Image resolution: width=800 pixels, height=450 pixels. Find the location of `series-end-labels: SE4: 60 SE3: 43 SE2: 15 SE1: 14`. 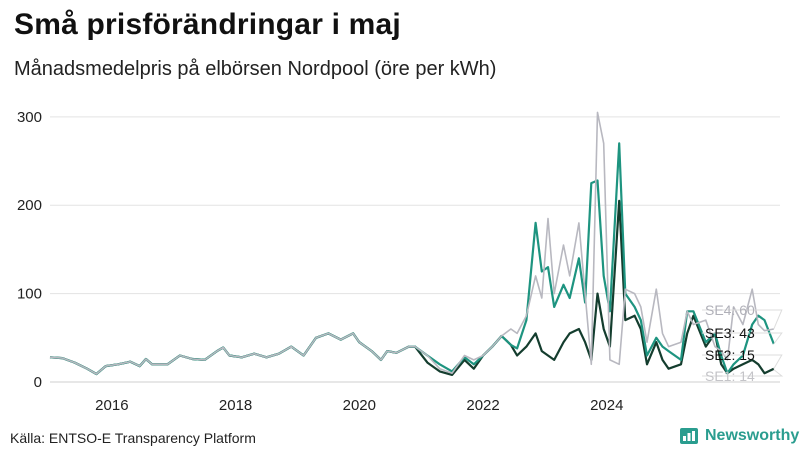

series-end-labels: SE4: 60 SE3: 43 SE2: 15 SE1: 14 is located at coordinates (743, 343).